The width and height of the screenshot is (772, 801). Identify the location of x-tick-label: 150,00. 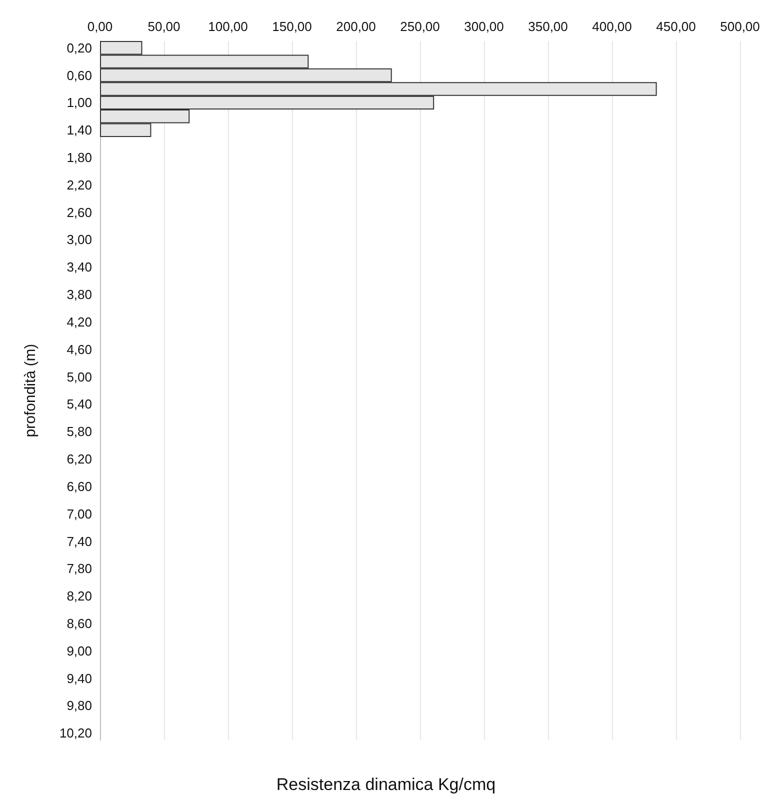
(292, 26).